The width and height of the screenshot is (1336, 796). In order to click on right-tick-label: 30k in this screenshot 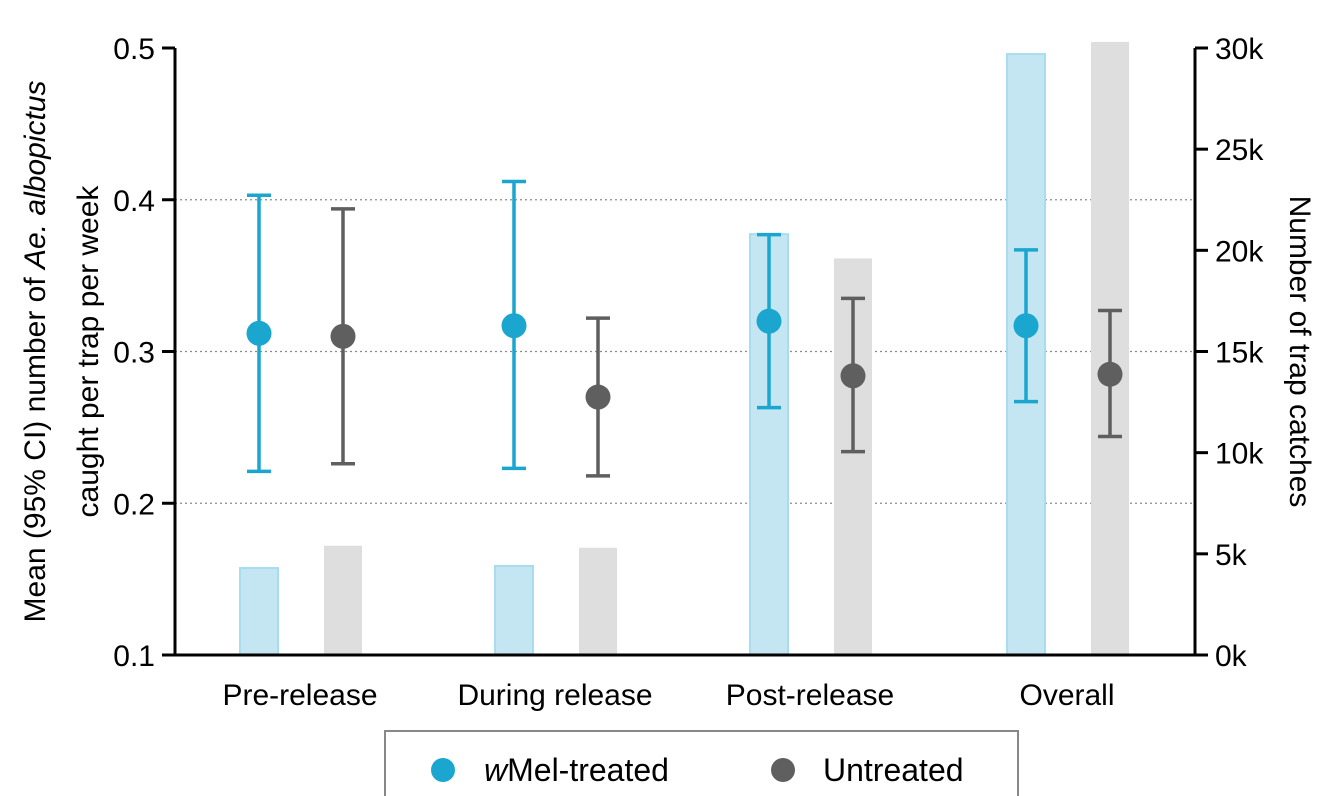, I will do `click(1239, 49)`.